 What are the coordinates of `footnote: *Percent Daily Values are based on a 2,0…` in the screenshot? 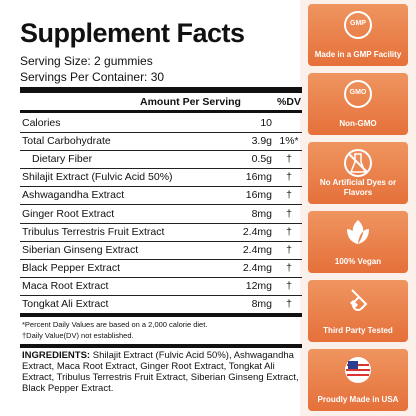 It's located at (115, 324).